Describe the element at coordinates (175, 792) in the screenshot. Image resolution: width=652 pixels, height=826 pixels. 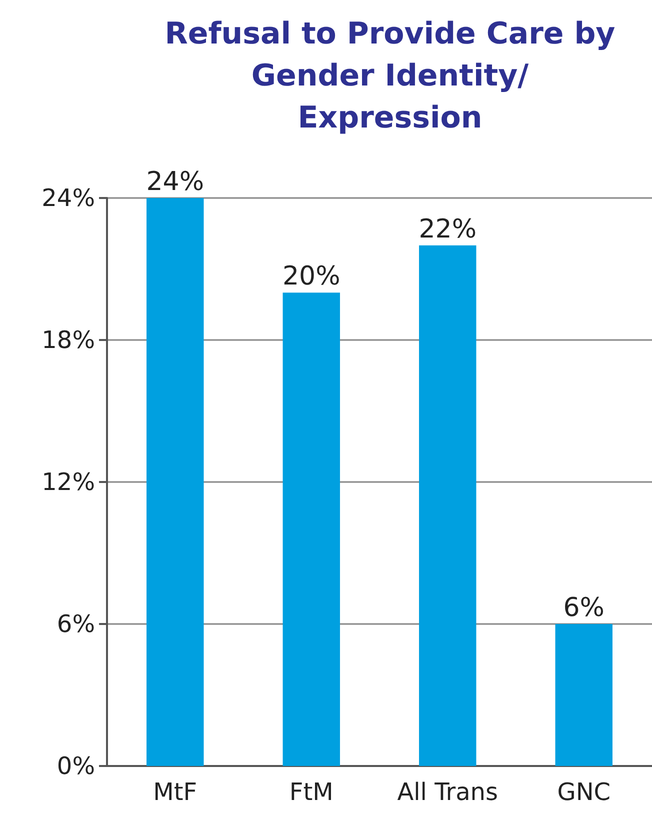
I see `x-tick-label: MtF` at that location.